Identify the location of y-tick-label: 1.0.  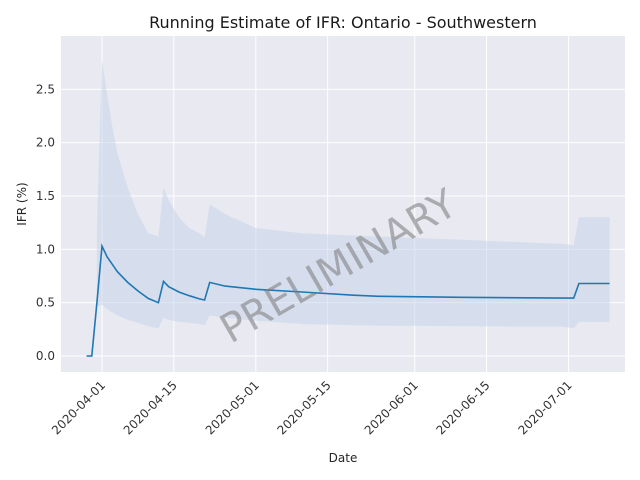
(45, 249).